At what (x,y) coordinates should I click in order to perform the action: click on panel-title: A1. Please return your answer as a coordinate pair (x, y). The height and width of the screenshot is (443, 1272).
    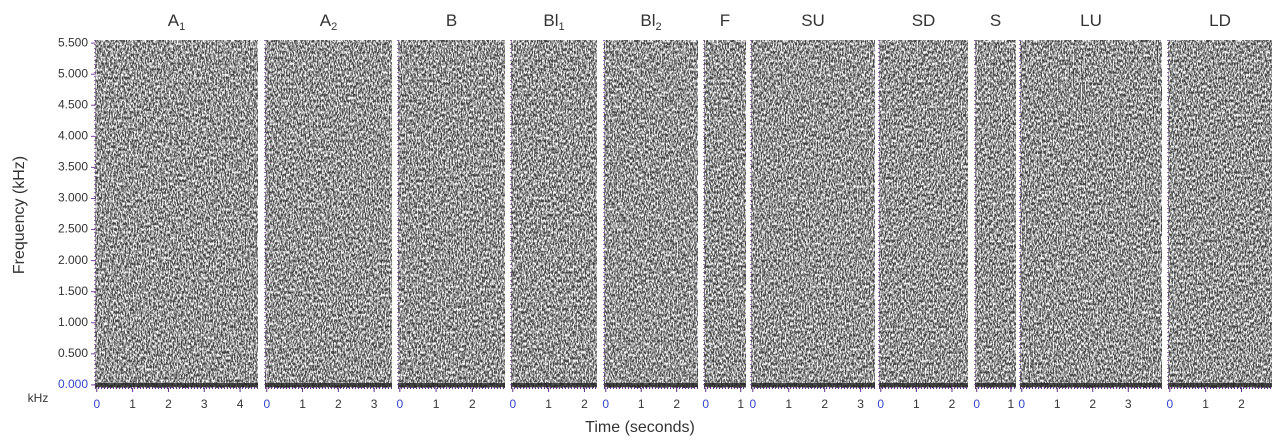
    Looking at the image, I should click on (176, 21).